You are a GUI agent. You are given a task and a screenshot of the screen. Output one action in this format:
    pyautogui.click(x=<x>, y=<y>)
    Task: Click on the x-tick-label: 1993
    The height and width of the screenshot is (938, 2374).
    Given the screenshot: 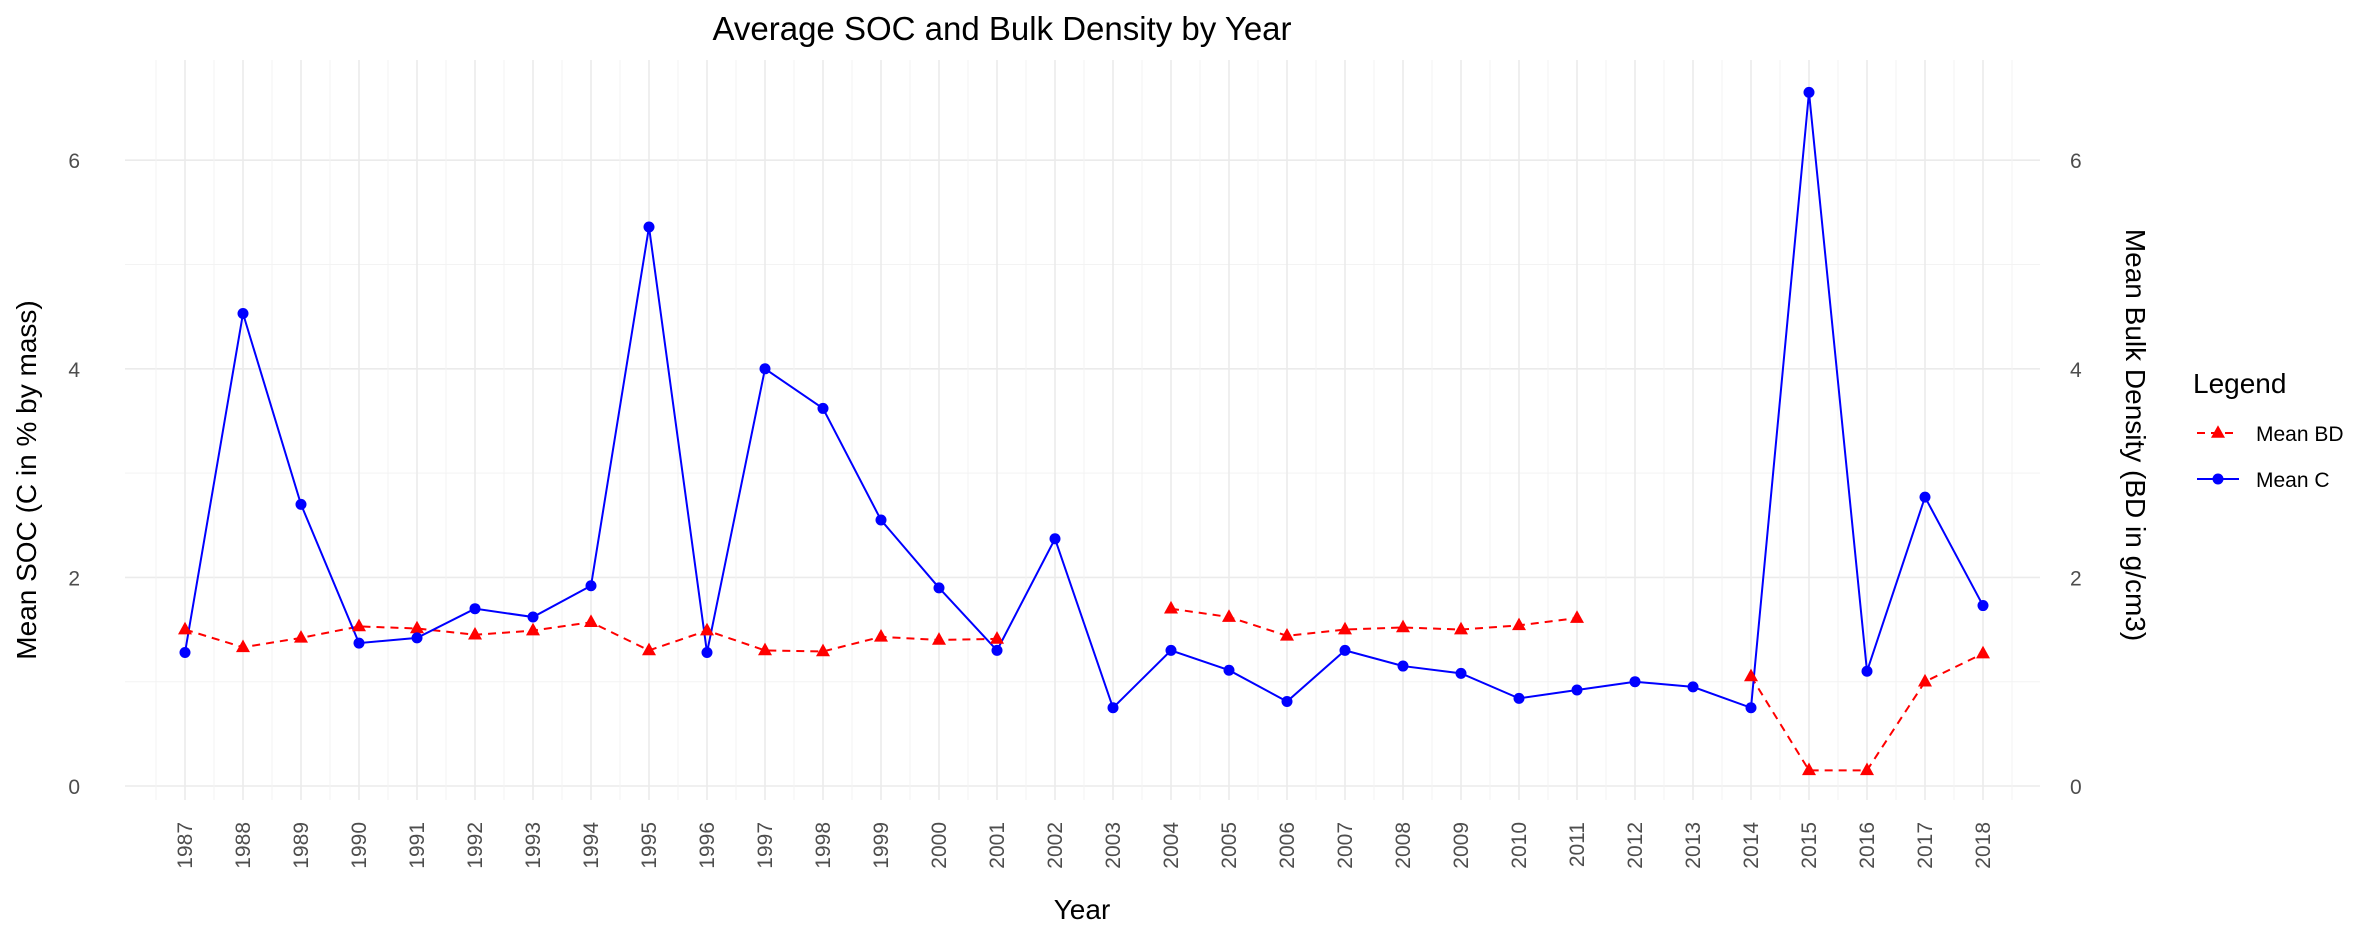 What is the action you would take?
    pyautogui.click(x=533, y=845)
    